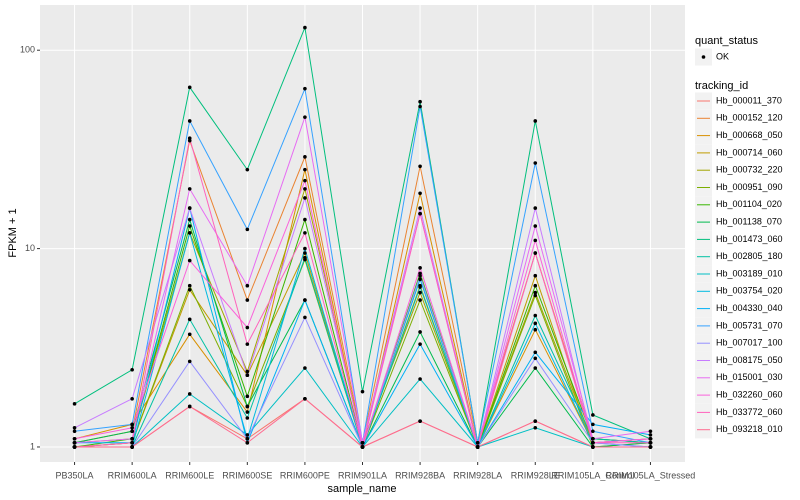 The width and height of the screenshot is (800, 500). Describe the element at coordinates (247, 475) in the screenshot. I see `x-tick-label: RRIM600SE` at that location.